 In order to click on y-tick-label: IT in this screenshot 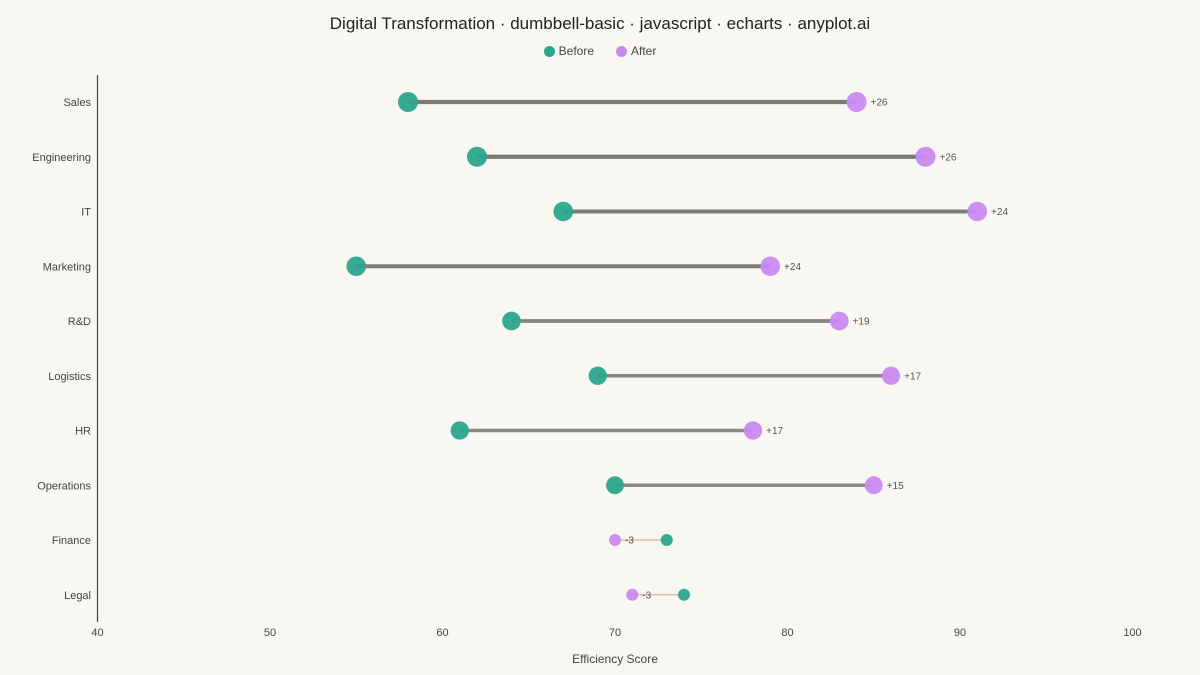, I will do `click(86, 213)`.